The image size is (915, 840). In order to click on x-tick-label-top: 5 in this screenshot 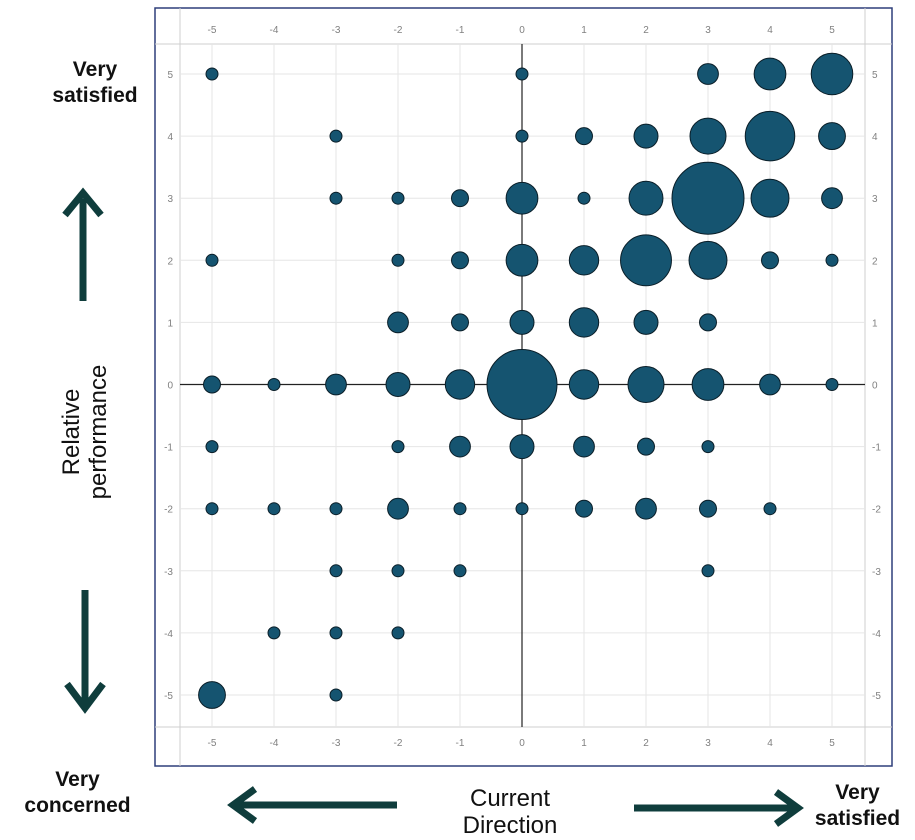, I will do `click(832, 30)`.